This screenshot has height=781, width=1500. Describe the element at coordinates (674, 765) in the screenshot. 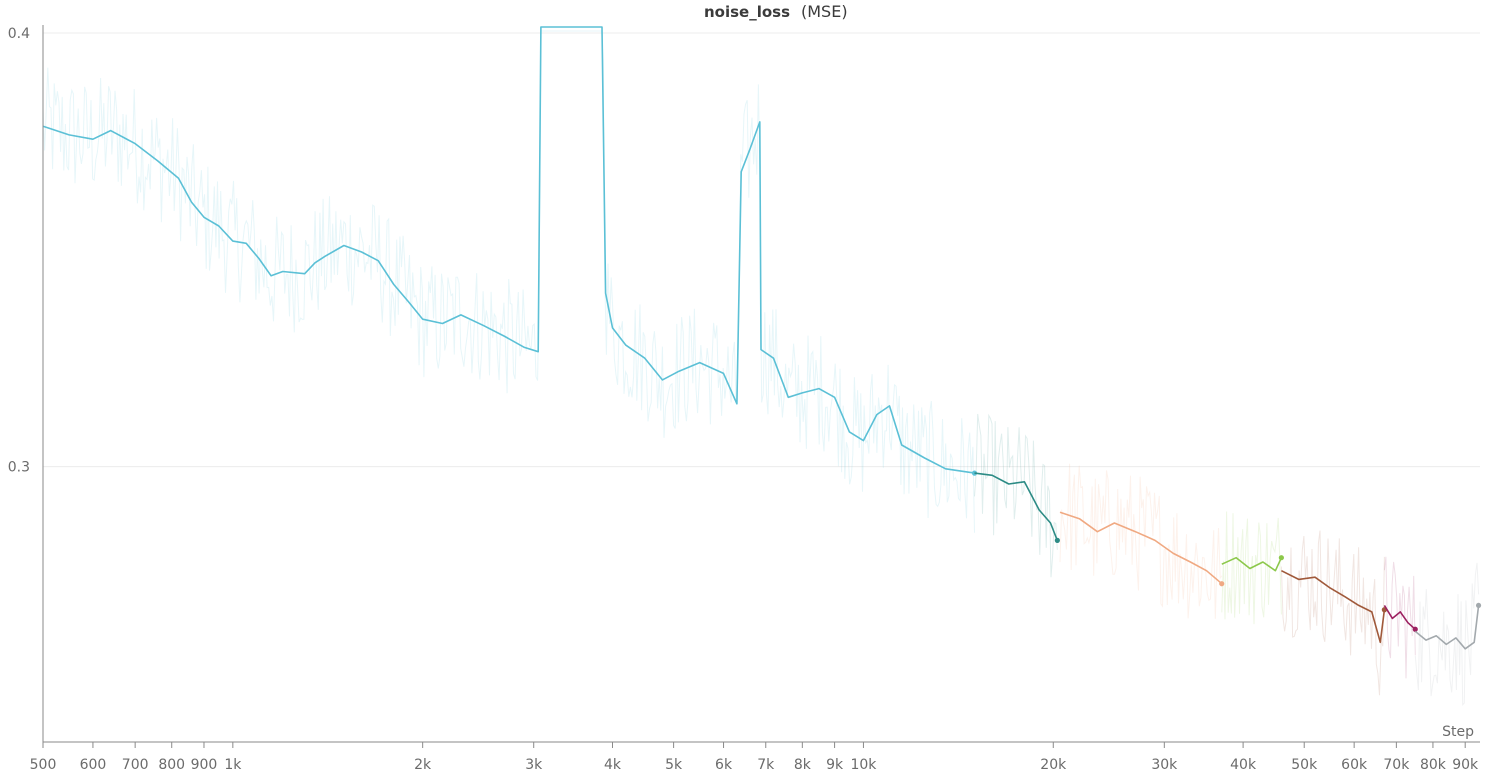

I see `x-tick-label: 5k` at that location.